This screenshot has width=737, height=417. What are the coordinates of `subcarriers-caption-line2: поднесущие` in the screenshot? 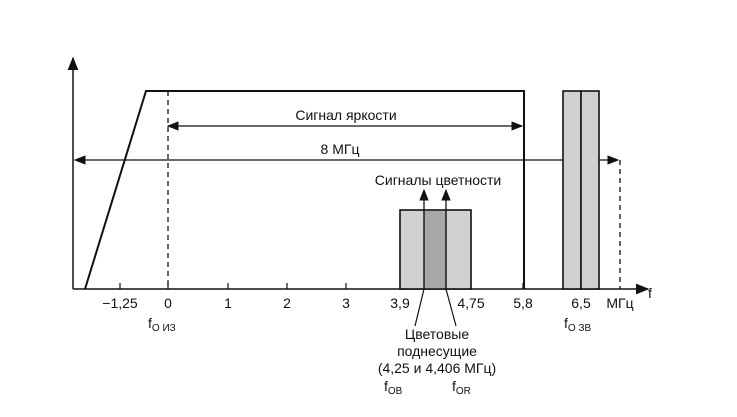 It's located at (437, 351).